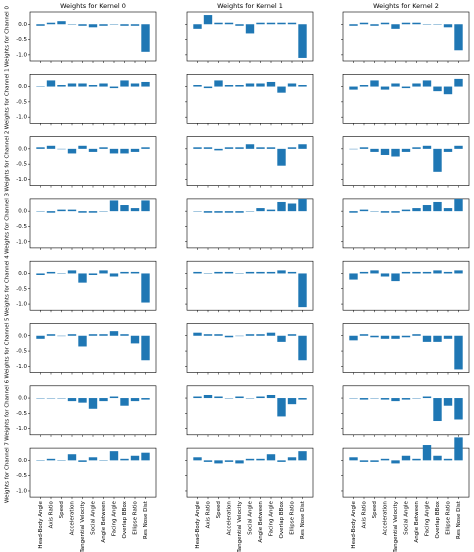 The width and height of the screenshot is (474, 552). What do you see at coordinates (41, 524) in the screenshot?
I see `x-tick-label: Head-Body Angle` at bounding box center [41, 524].